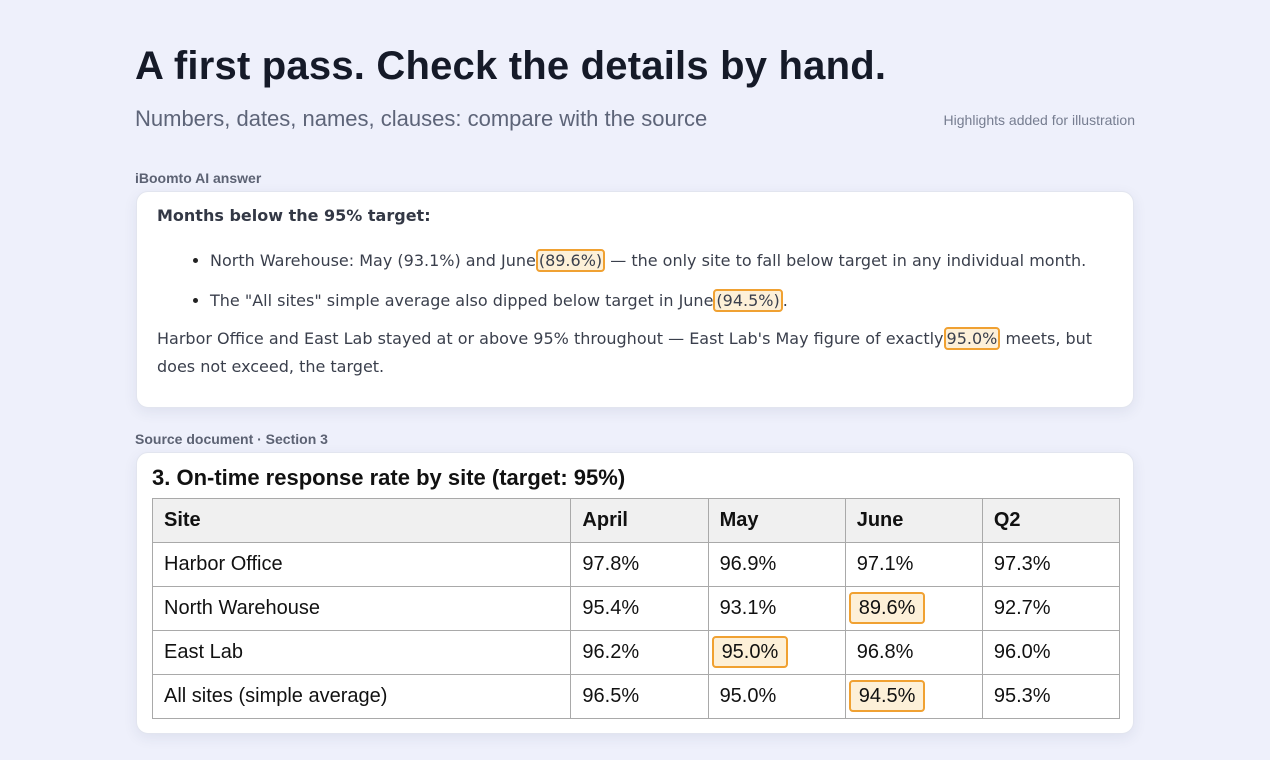  I want to click on table-cell: 96.5%, so click(639, 696).